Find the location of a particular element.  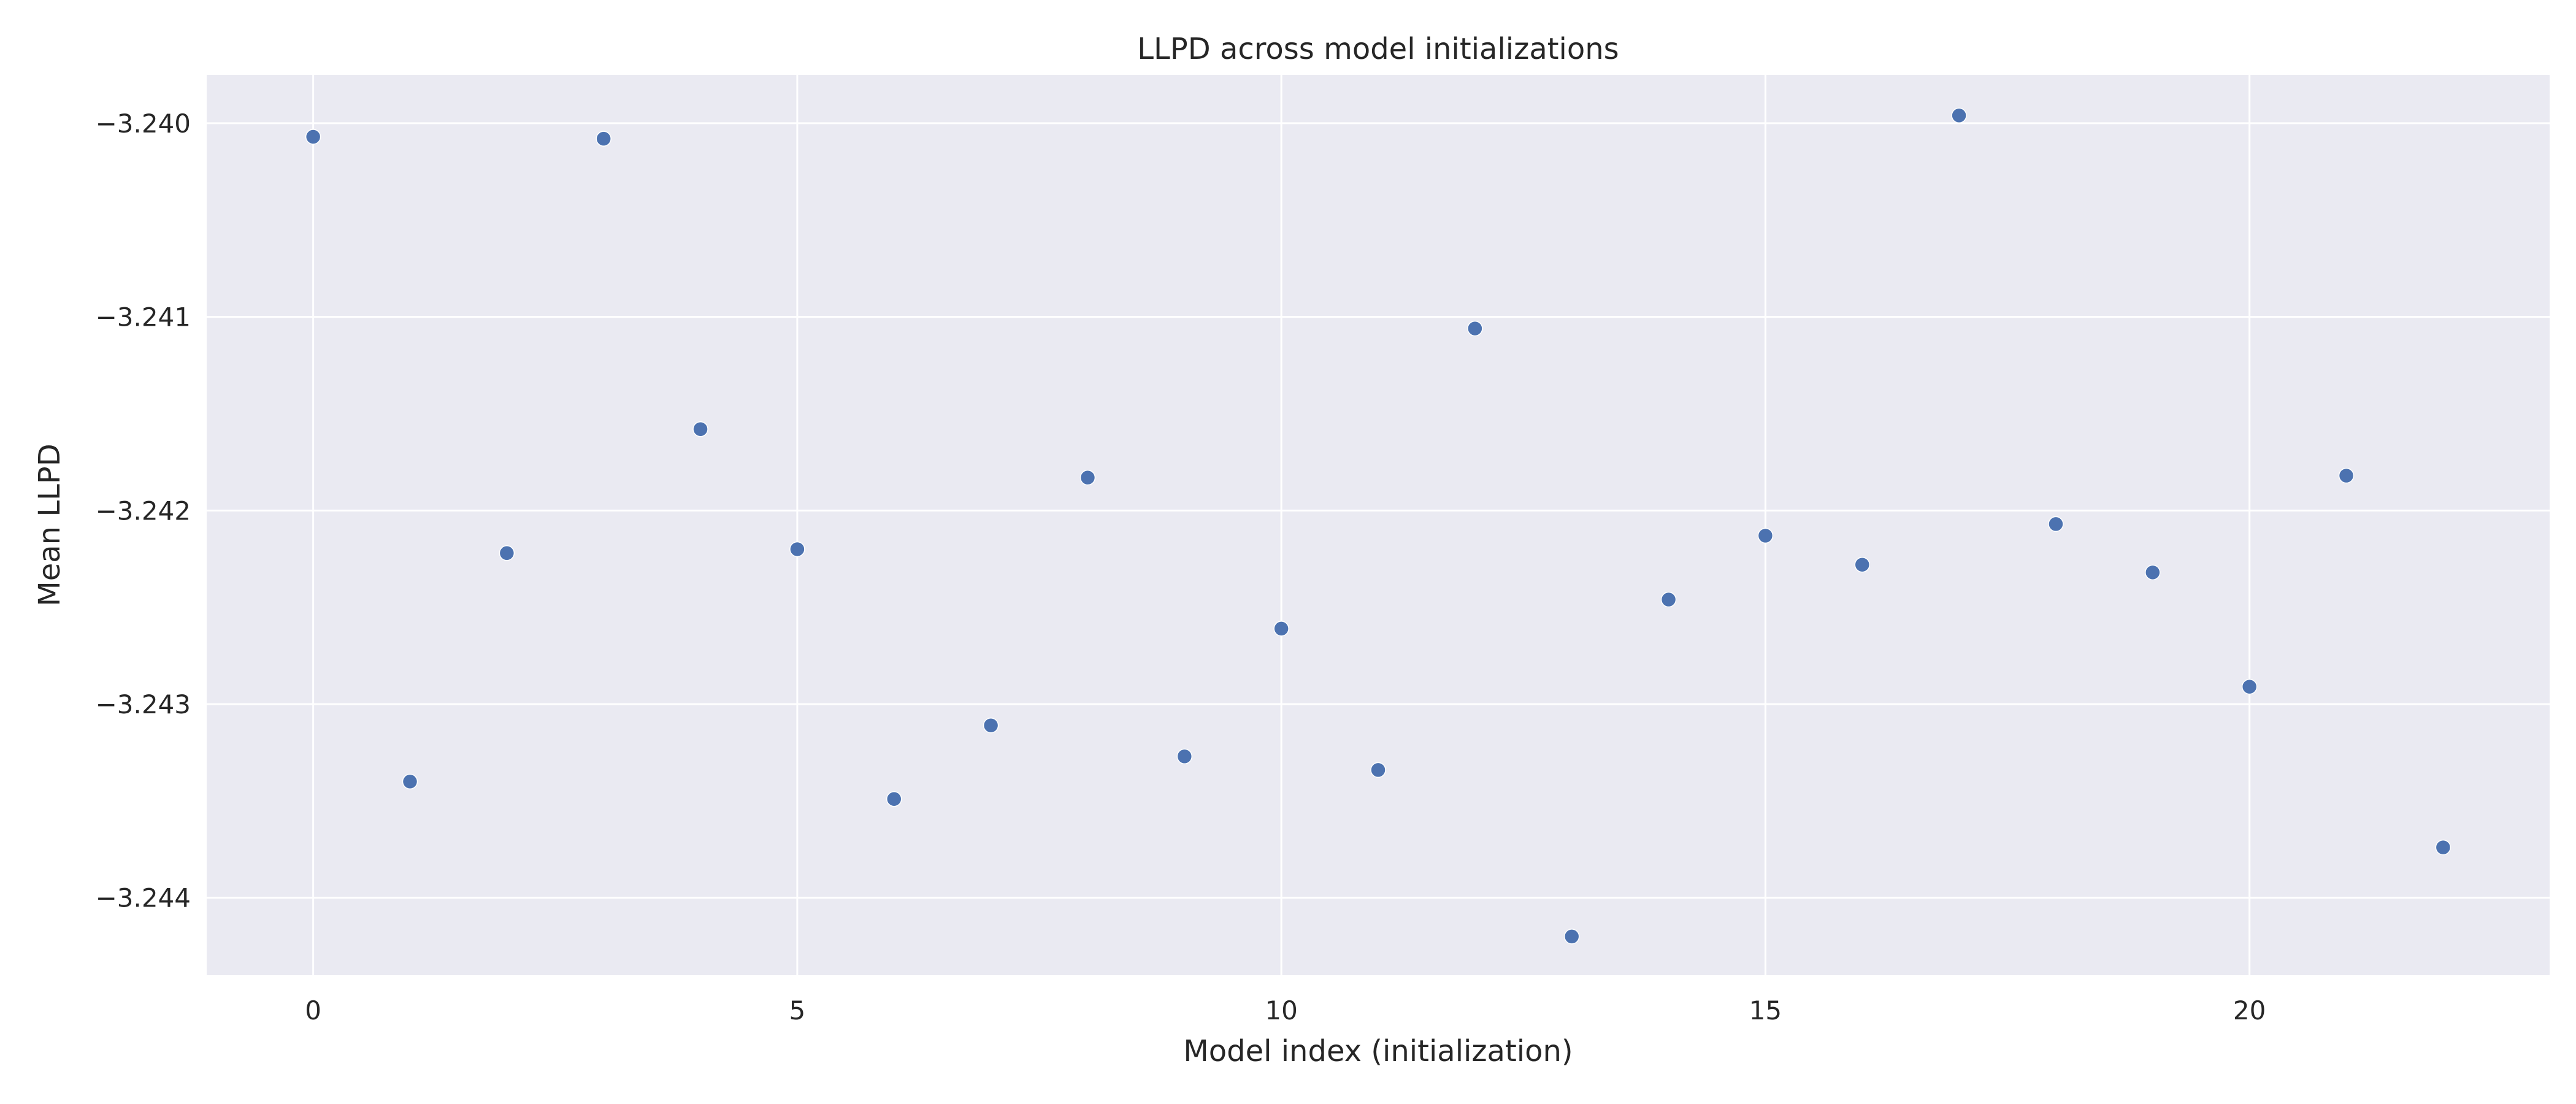

y-tick-label: −3.242 is located at coordinates (143, 511).